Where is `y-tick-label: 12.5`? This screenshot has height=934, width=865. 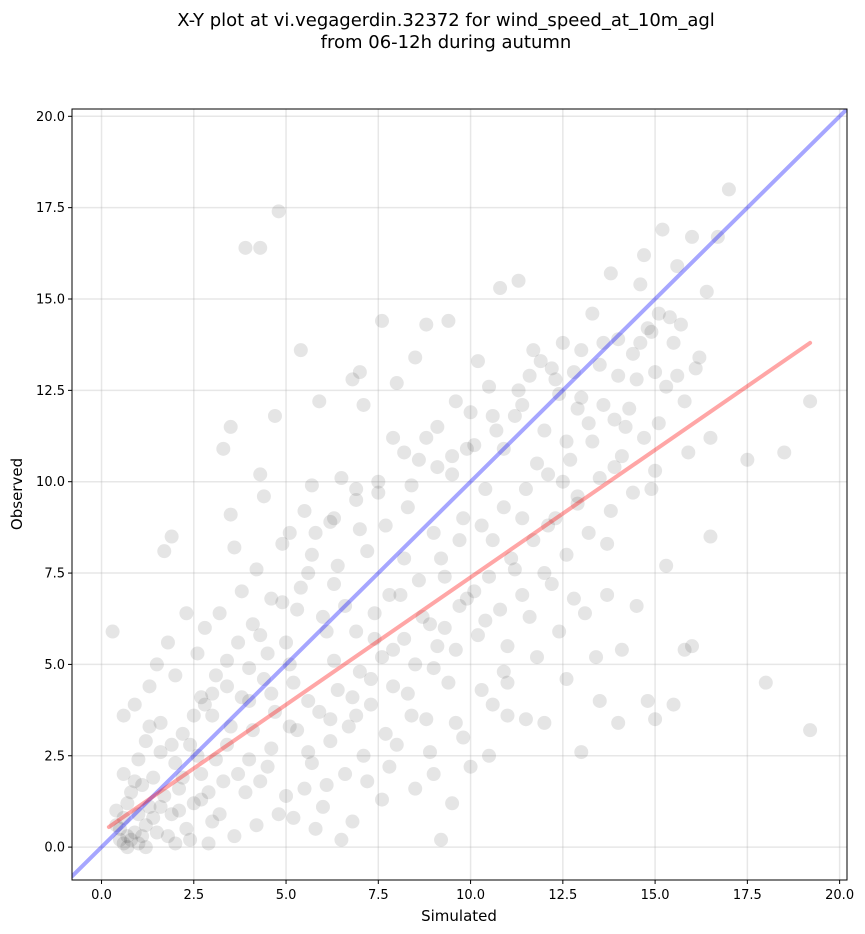
y-tick-label: 12.5 is located at coordinates (50, 391).